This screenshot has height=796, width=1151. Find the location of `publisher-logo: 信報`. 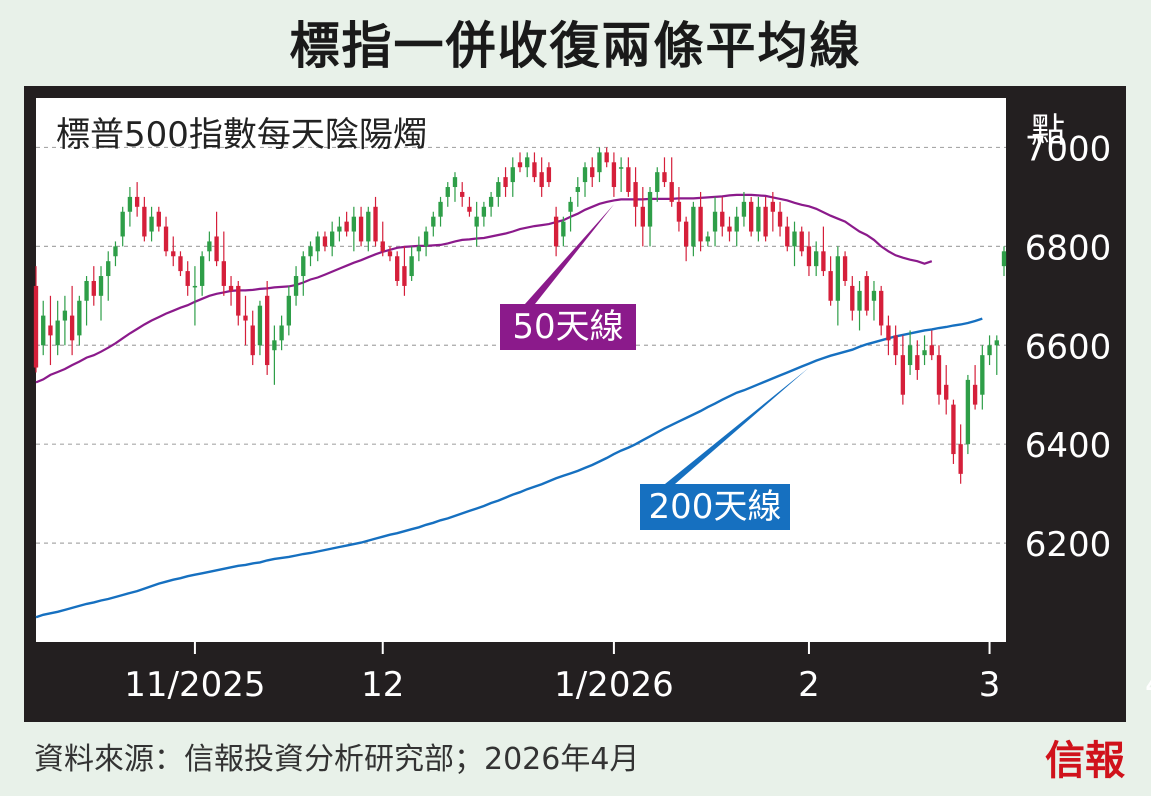

publisher-logo: 信報 is located at coordinates (1085, 760).